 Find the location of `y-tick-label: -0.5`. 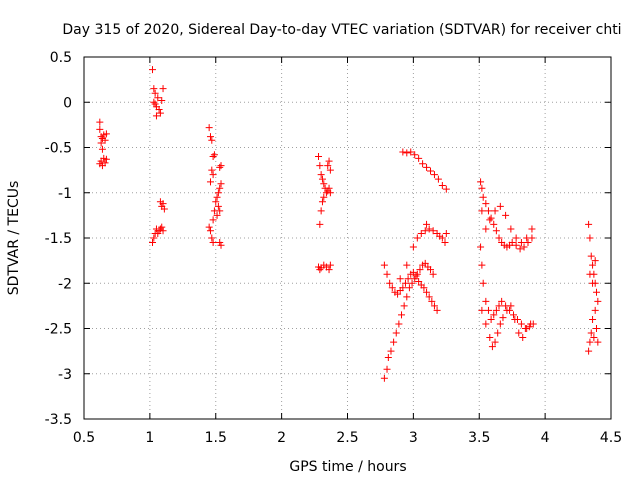

y-tick-label: -0.5 is located at coordinates (58, 149).